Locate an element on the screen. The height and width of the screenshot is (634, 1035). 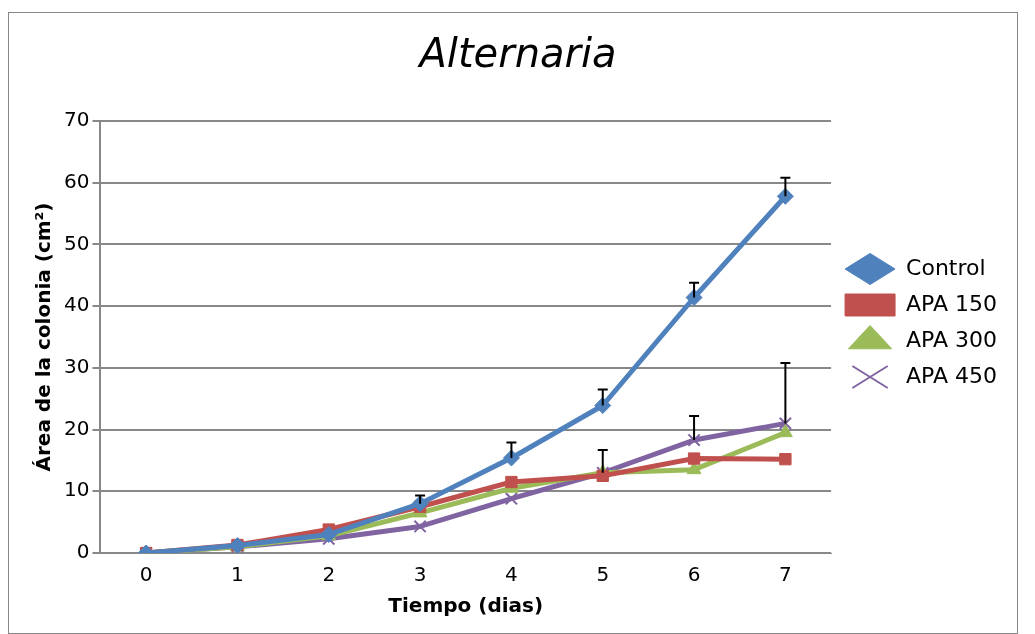
x-axis-title: Tiempo (dias) is located at coordinates (466, 605).